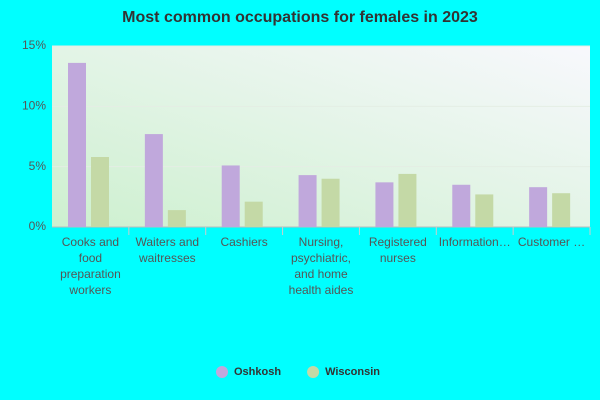 The image size is (600, 400). Describe the element at coordinates (243, 242) in the screenshot. I see `x-tick-label: Cashiers` at that location.